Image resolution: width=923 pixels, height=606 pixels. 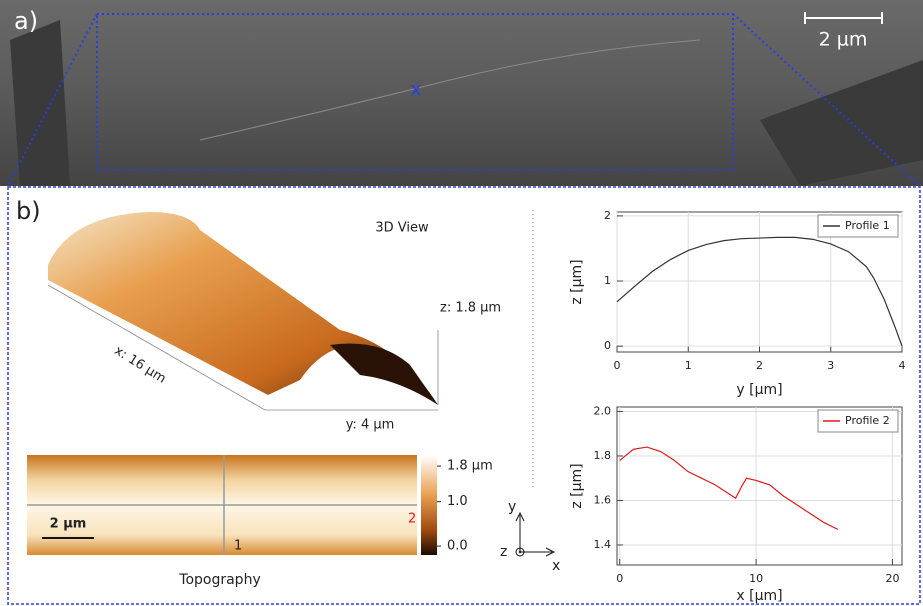 I want to click on legend-label: Profile 1, so click(x=867, y=225).